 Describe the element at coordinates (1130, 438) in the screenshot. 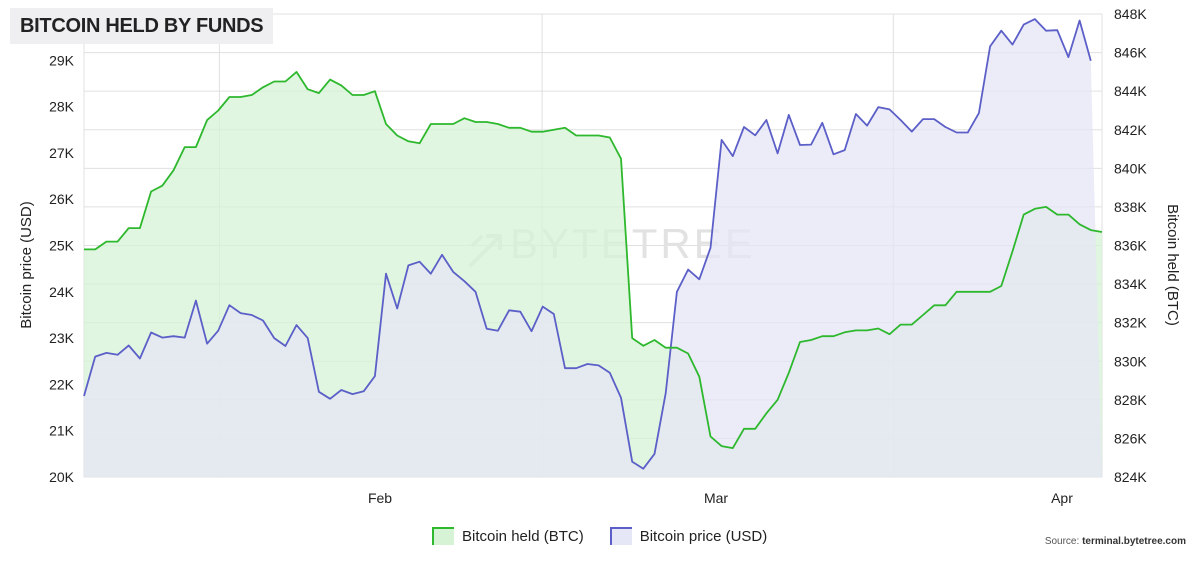

I see `right-tick-label: 826K` at that location.